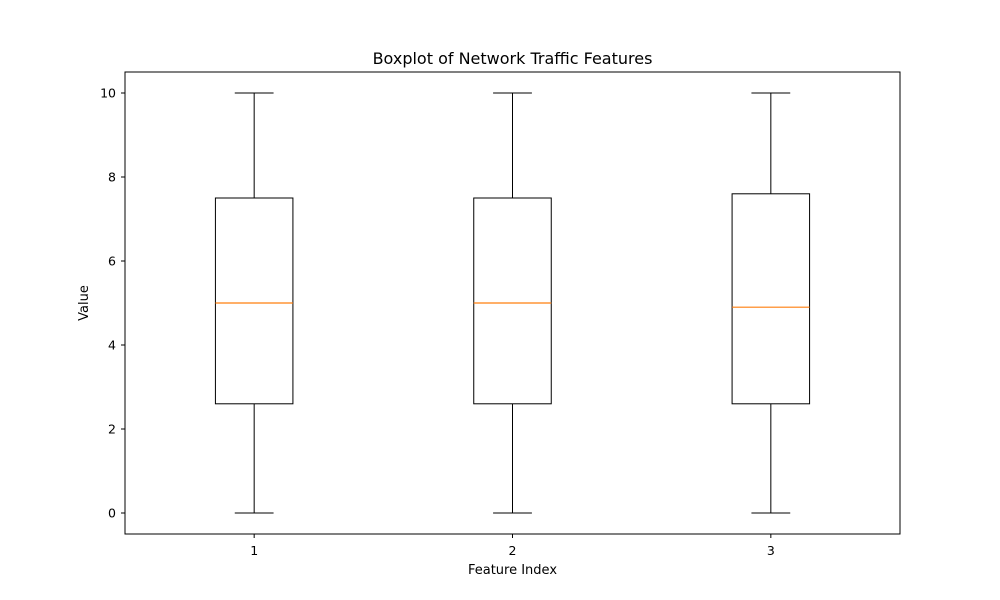  I want to click on x-axis: 1 2 3, so click(512, 546).